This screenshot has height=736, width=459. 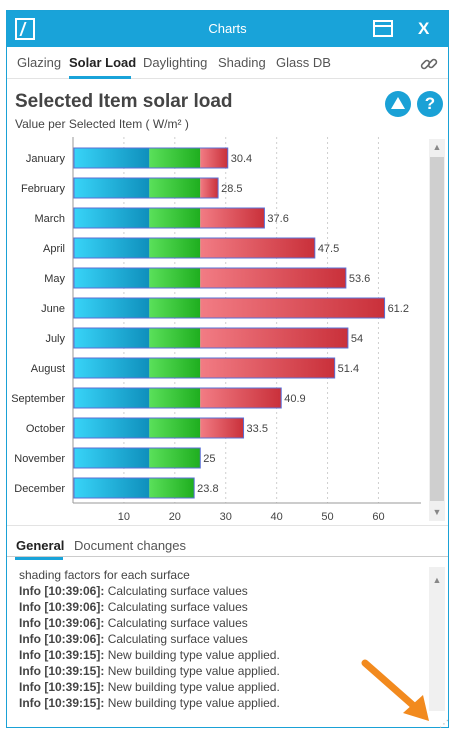 What do you see at coordinates (227, 29) in the screenshot?
I see `title-bar: Charts X` at bounding box center [227, 29].